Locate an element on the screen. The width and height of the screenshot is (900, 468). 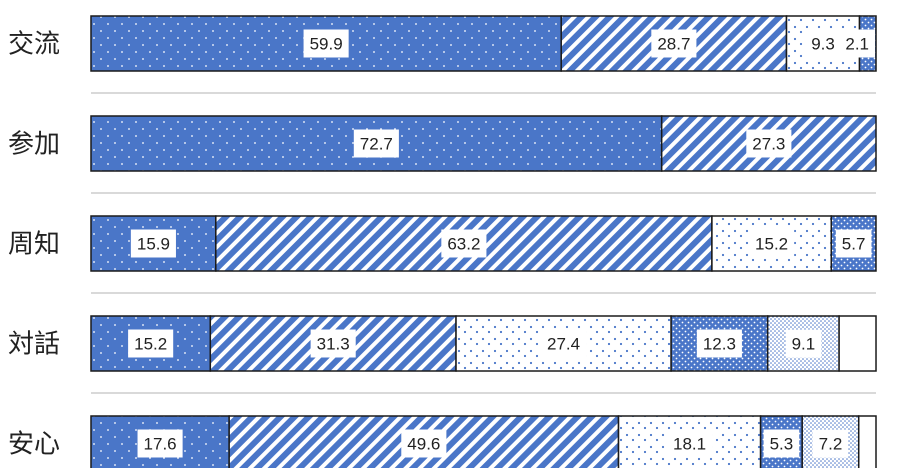
data-label: 18.1 is located at coordinates (689, 444).